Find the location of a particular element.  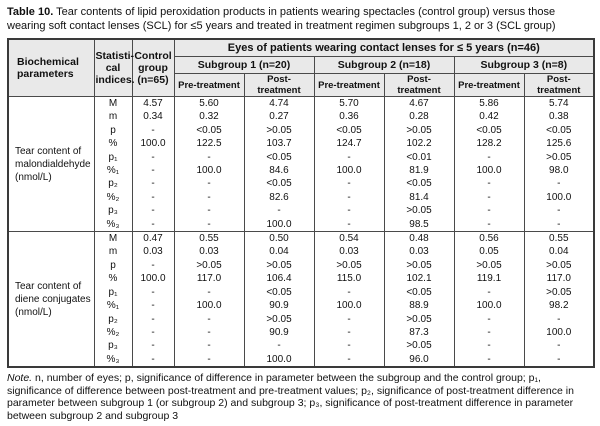

value-cell: 0.04 is located at coordinates (559, 252).